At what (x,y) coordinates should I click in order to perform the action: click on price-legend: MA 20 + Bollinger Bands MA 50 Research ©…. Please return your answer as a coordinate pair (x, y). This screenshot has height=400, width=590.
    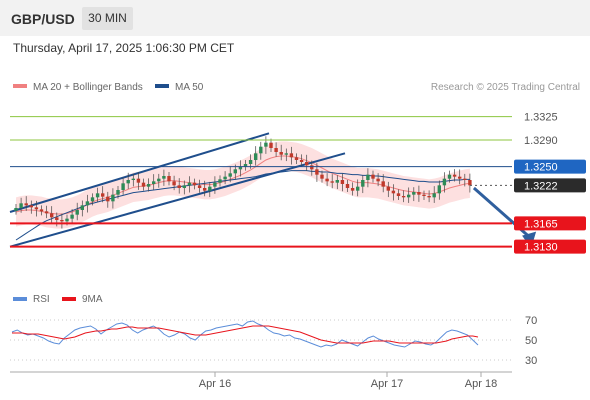
    Looking at the image, I should click on (296, 87).